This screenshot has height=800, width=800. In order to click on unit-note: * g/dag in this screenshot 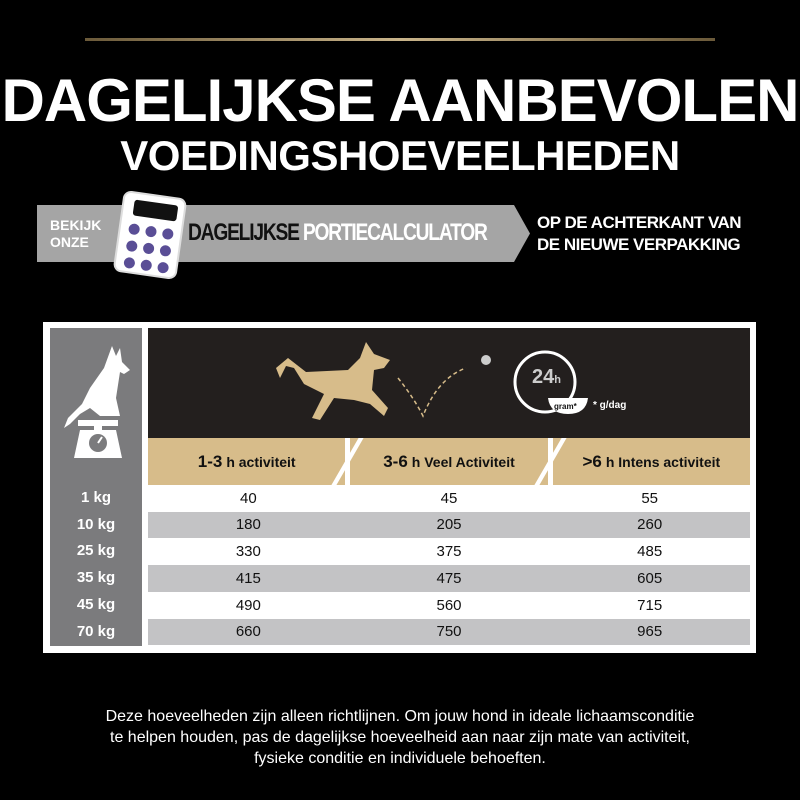, I will do `click(610, 405)`.